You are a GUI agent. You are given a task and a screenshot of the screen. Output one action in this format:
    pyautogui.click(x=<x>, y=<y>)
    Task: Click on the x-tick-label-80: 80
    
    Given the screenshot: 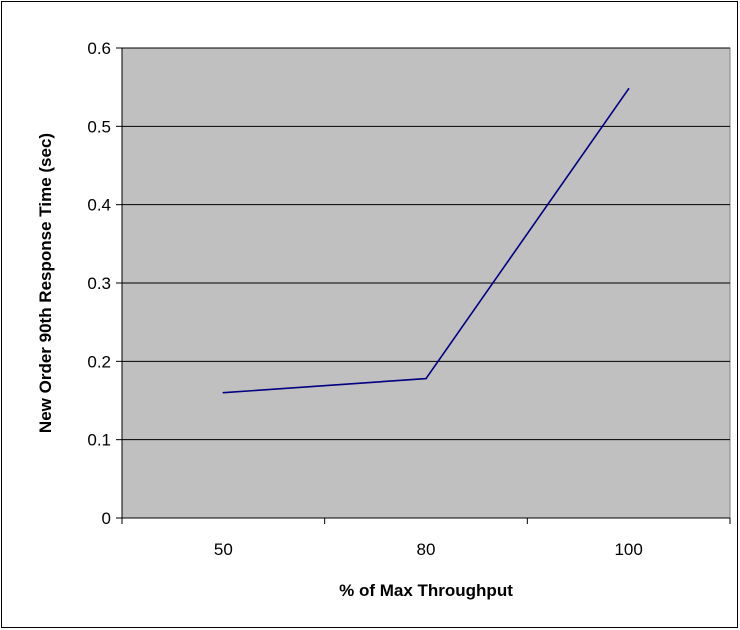 What is the action you would take?
    pyautogui.click(x=426, y=549)
    